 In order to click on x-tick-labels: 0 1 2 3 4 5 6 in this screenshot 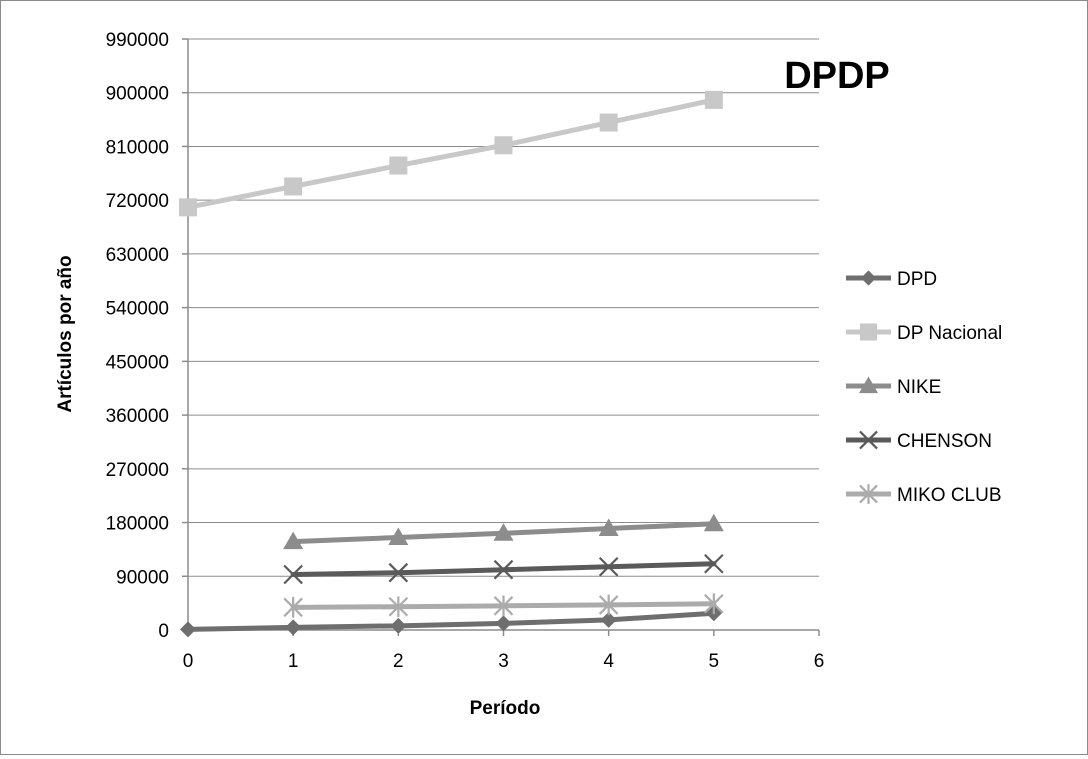, I will do `click(504, 661)`.